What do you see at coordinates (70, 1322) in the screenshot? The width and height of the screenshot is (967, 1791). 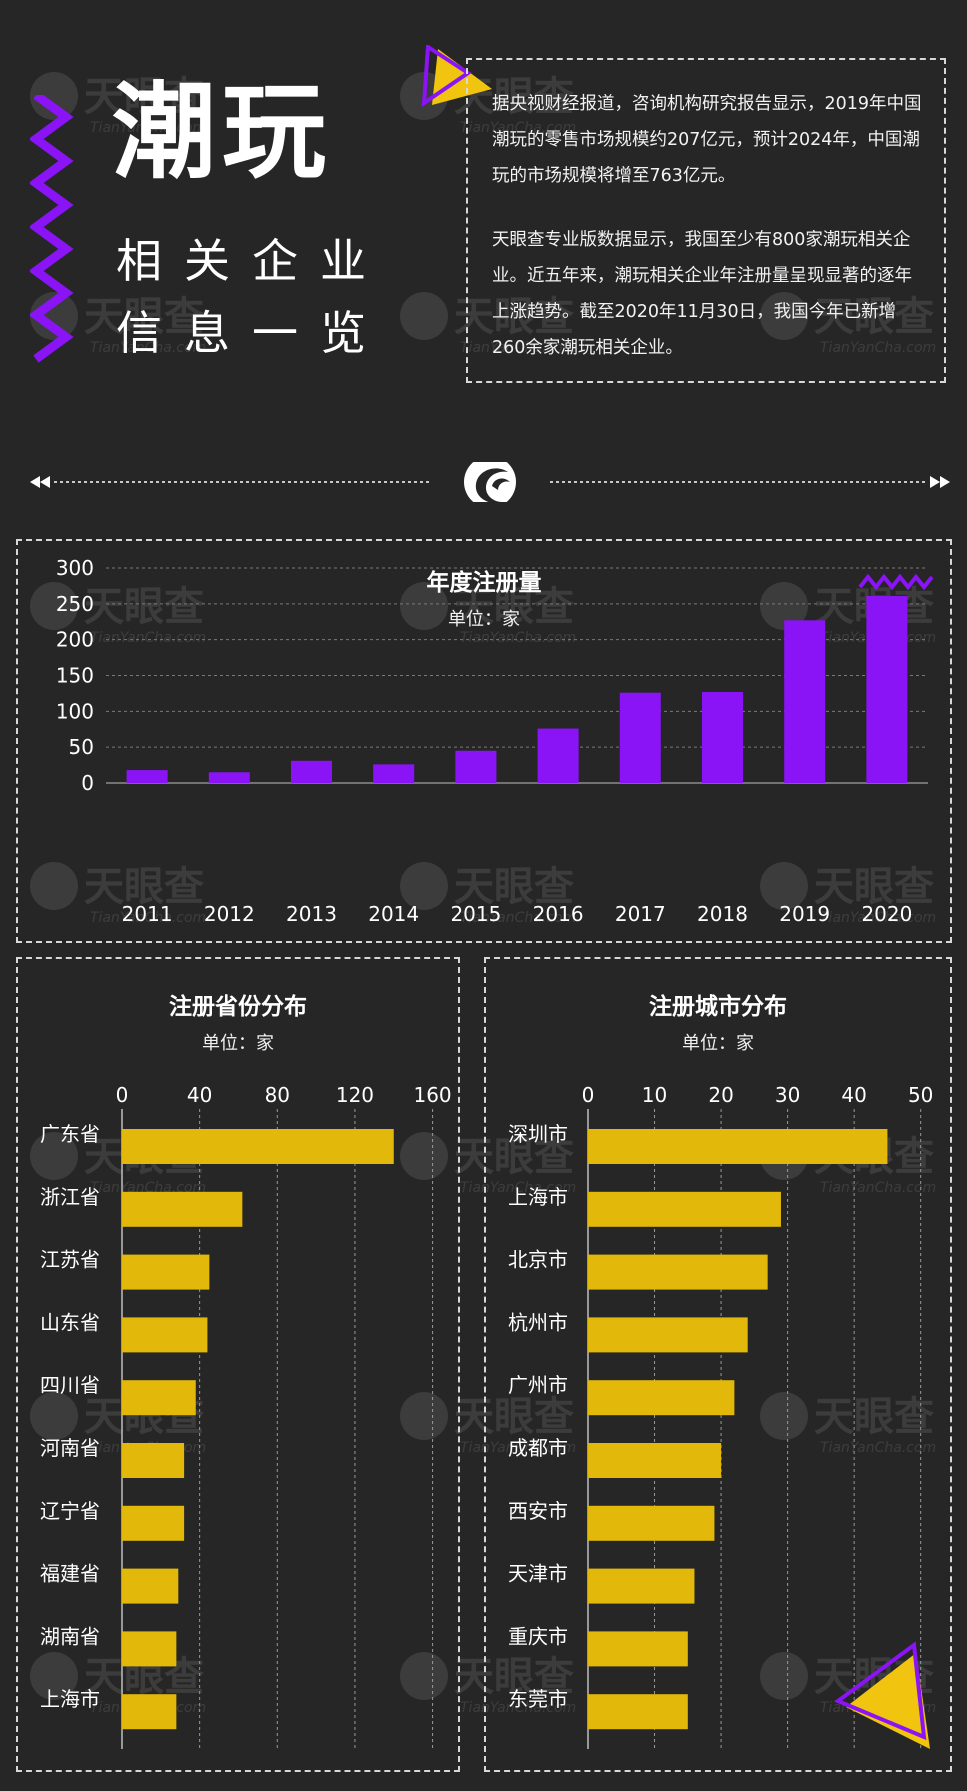 I see `category-label: 山东省` at bounding box center [70, 1322].